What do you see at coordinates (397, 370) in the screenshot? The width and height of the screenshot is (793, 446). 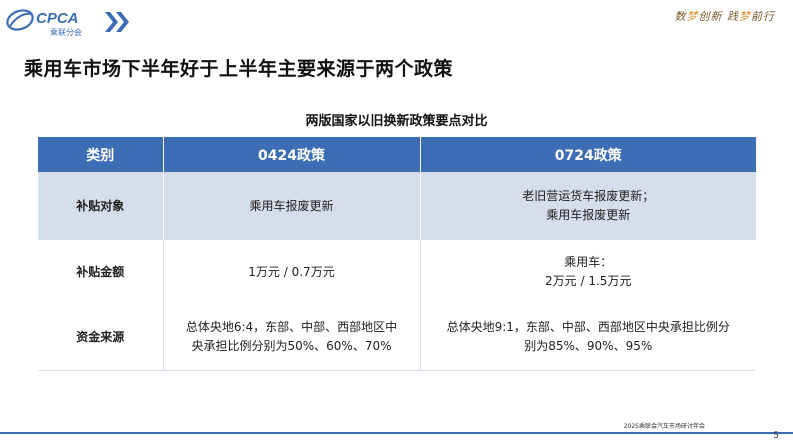 I see `table-bottom-divider` at bounding box center [397, 370].